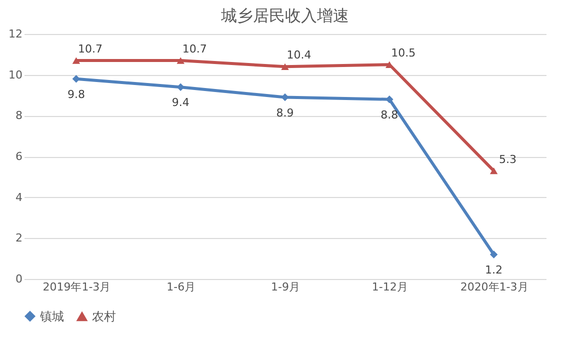 Image resolution: width=573 pixels, height=339 pixels. Describe the element at coordinates (494, 270) in the screenshot. I see `data-label: 1.2` at that location.